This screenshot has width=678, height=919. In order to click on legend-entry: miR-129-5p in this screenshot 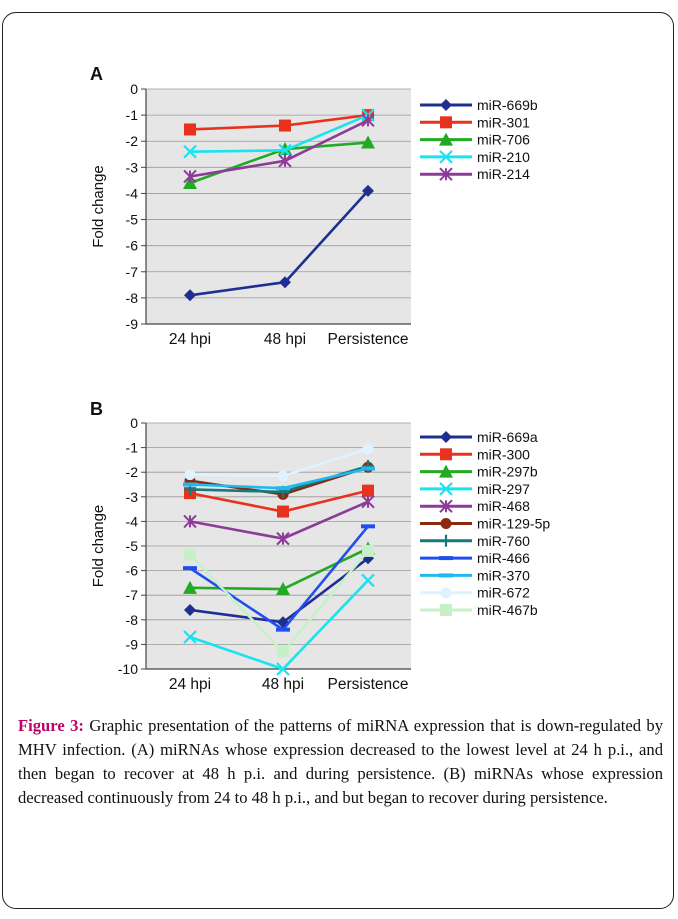, I will do `click(485, 524)`.